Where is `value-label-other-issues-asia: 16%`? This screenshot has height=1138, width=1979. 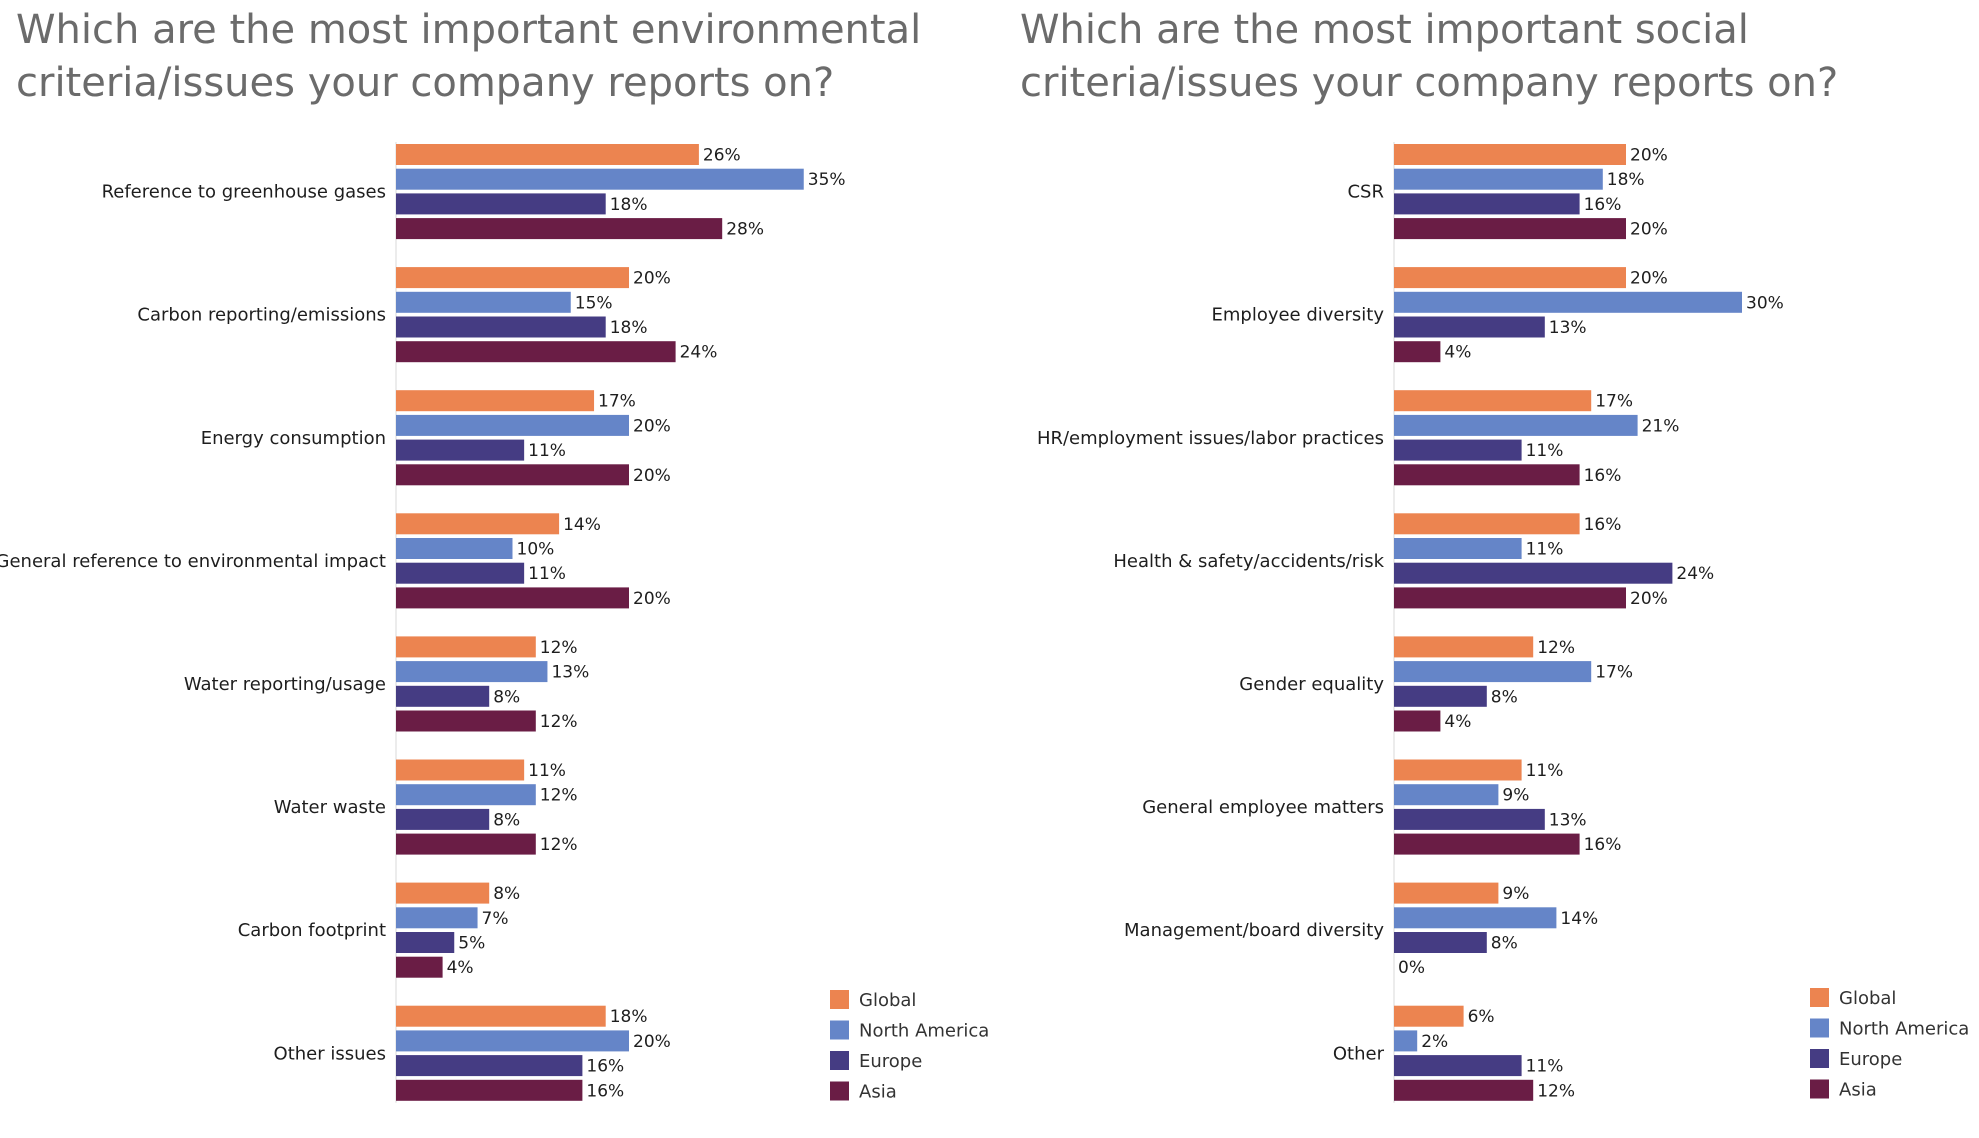 value-label-other-issues-asia: 16% is located at coordinates (605, 1091).